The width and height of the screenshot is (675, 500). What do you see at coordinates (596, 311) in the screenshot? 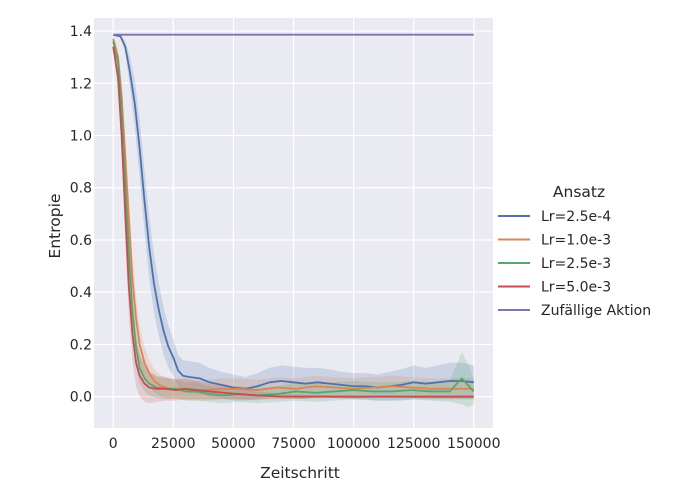
I see `legend-label: Zufällige Aktion` at bounding box center [596, 311].